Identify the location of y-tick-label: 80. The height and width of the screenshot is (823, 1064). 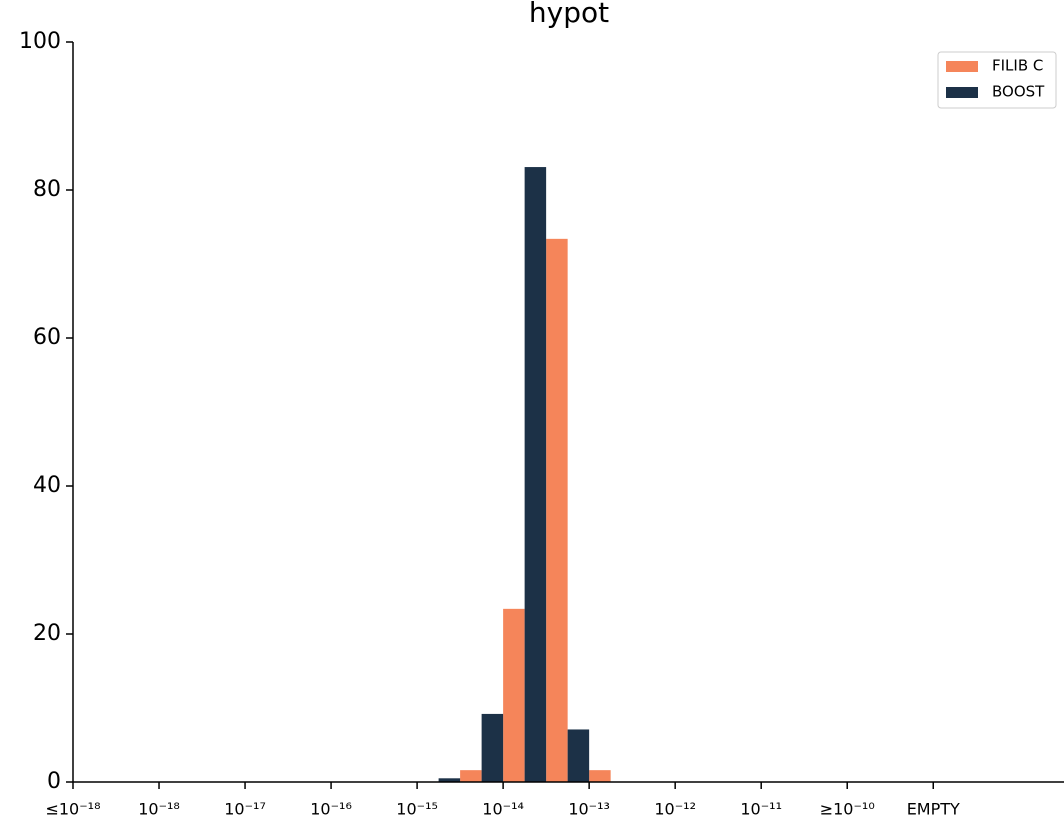
(47, 189).